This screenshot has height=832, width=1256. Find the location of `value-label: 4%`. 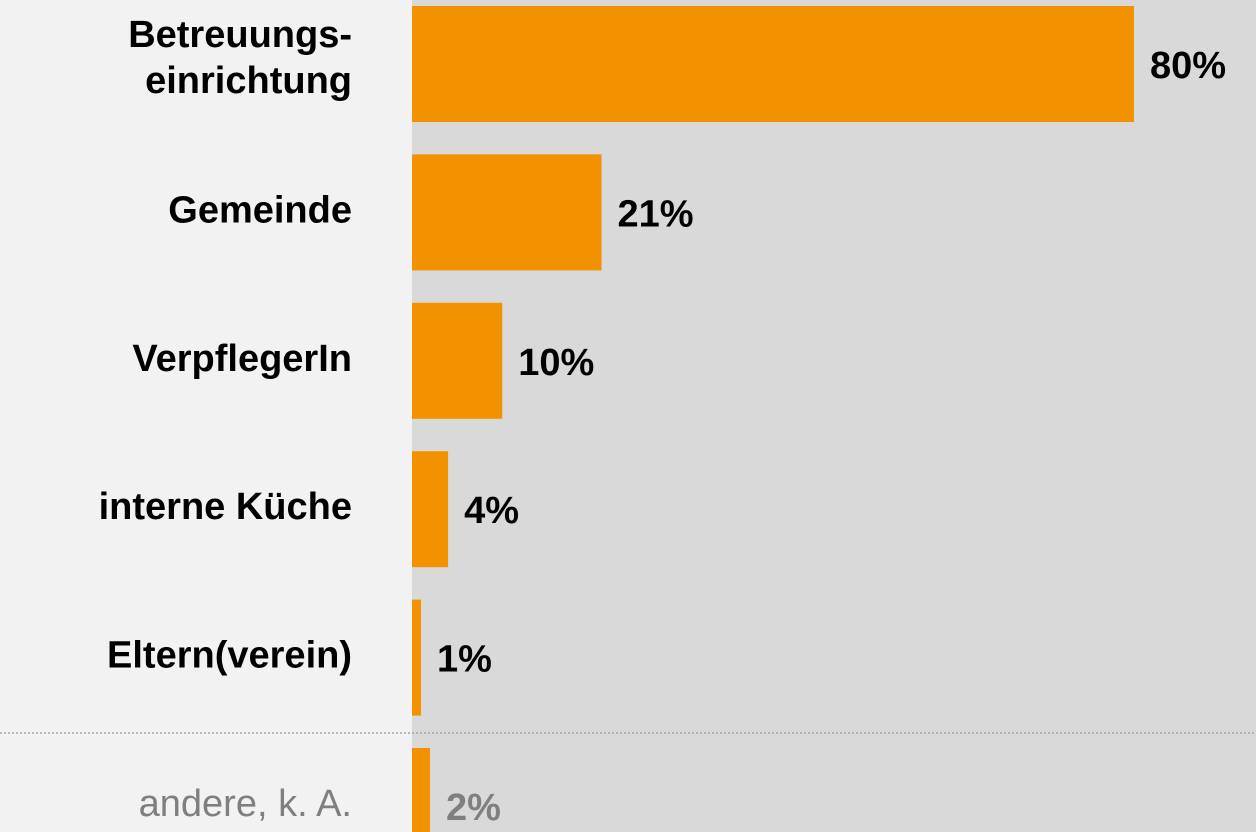

value-label: 4% is located at coordinates (491, 511).